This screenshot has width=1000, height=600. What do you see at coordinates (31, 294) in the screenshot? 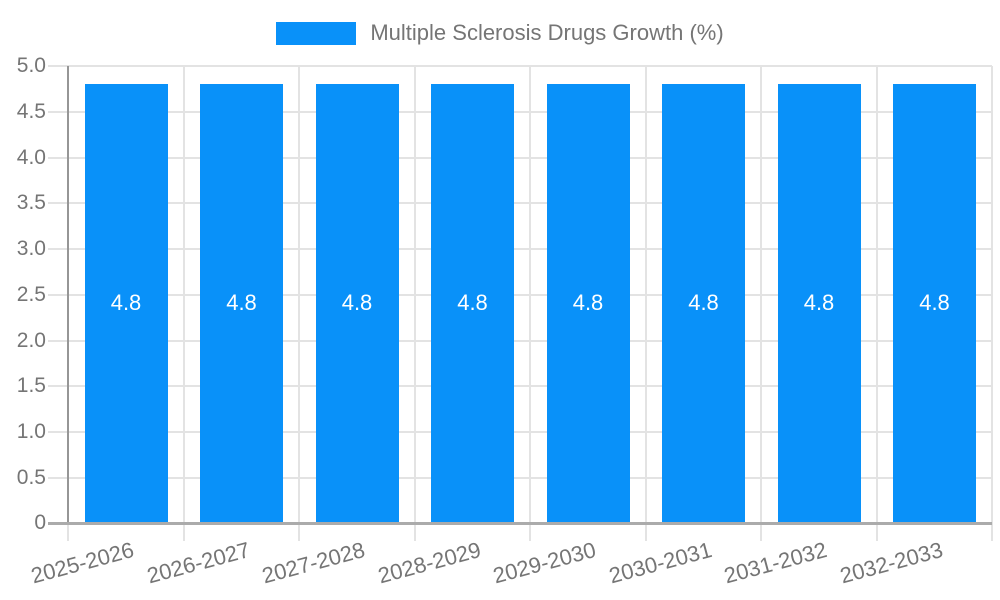
I see `y-tick-label: 2.5` at bounding box center [31, 294].